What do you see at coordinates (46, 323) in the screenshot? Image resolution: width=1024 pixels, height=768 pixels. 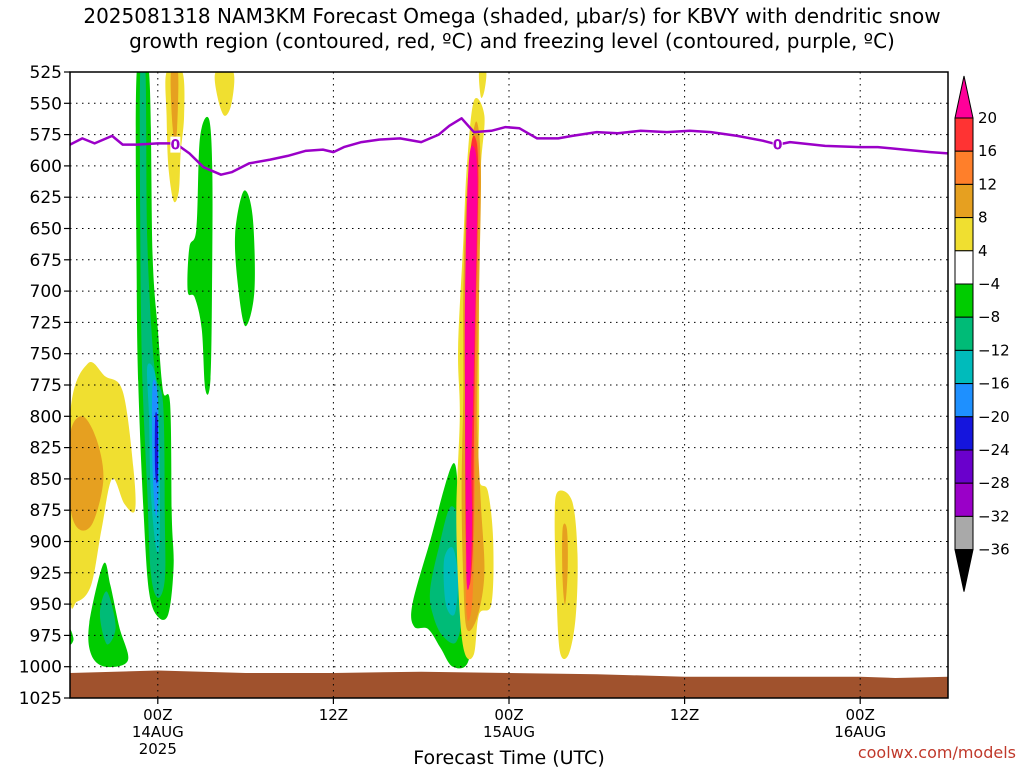 I see `y-tick-label: 725` at bounding box center [46, 323].